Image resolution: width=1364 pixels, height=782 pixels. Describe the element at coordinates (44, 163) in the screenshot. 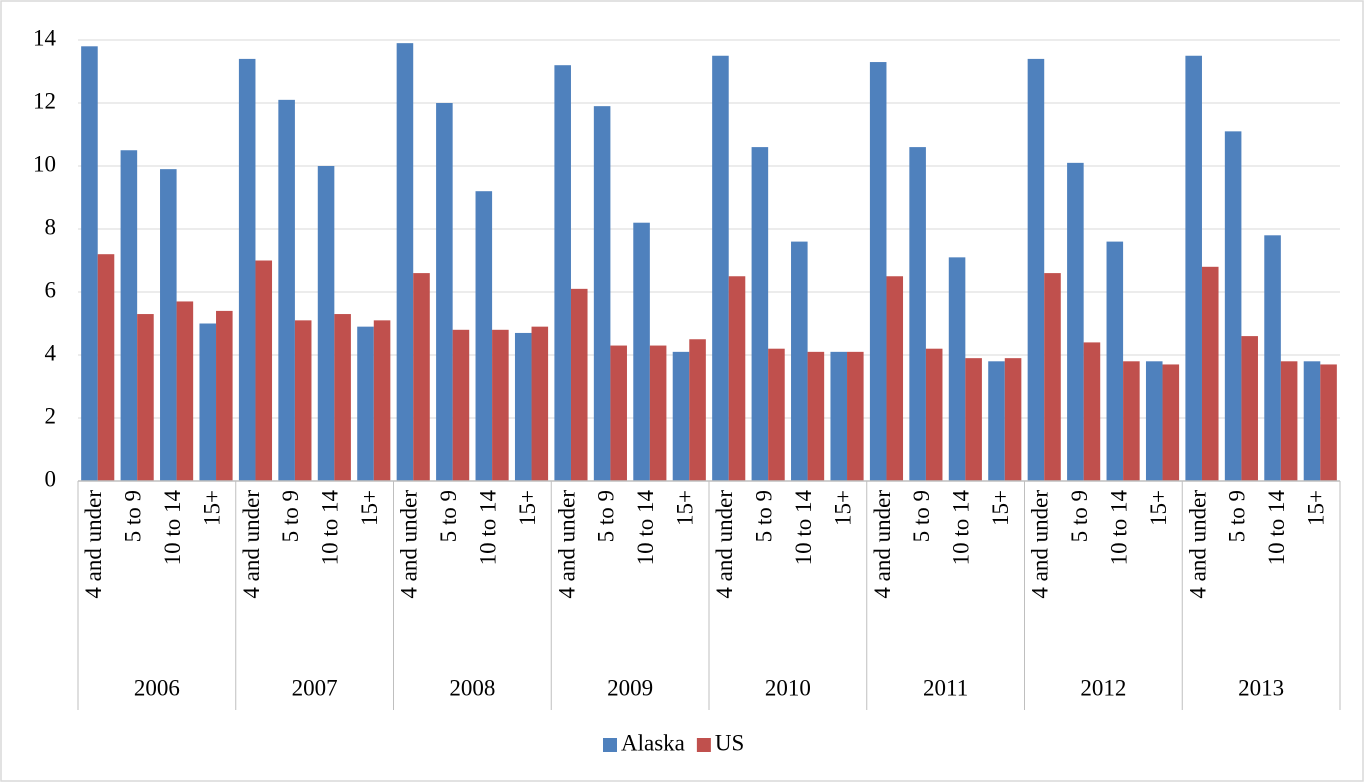

I see `y-tick-label: 10` at that location.